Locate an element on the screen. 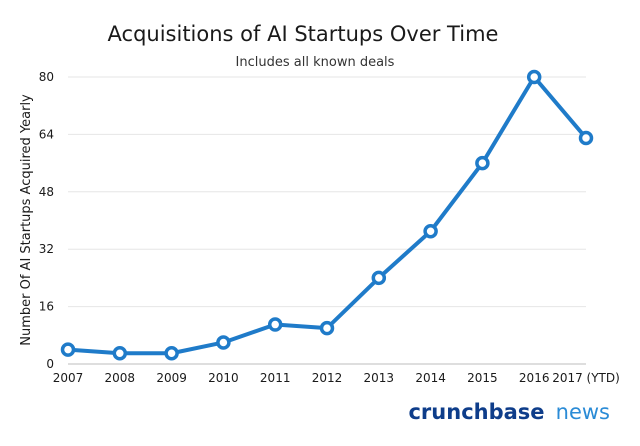  x-tick-label: 2011 is located at coordinates (275, 378).